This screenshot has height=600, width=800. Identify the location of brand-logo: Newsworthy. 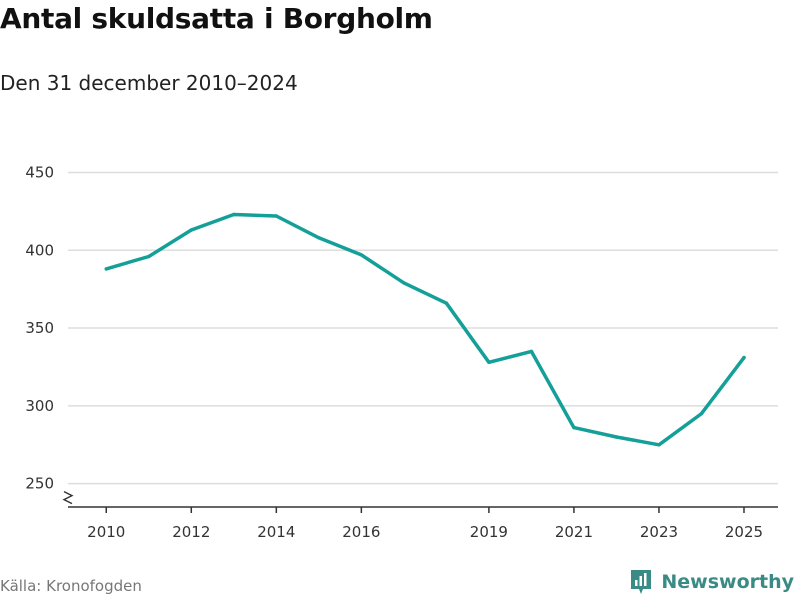
(711, 582).